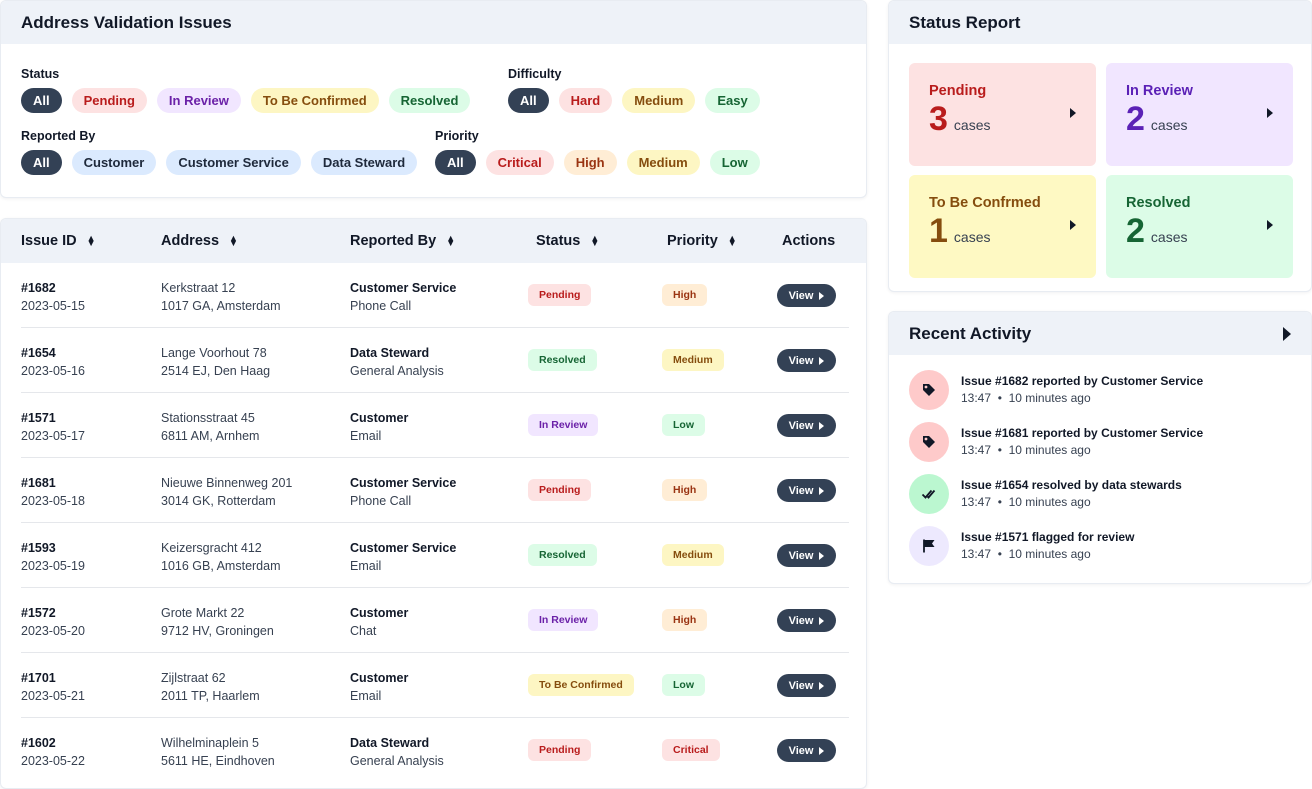  I want to click on reported-by-cell: Customer Chat, so click(379, 622).